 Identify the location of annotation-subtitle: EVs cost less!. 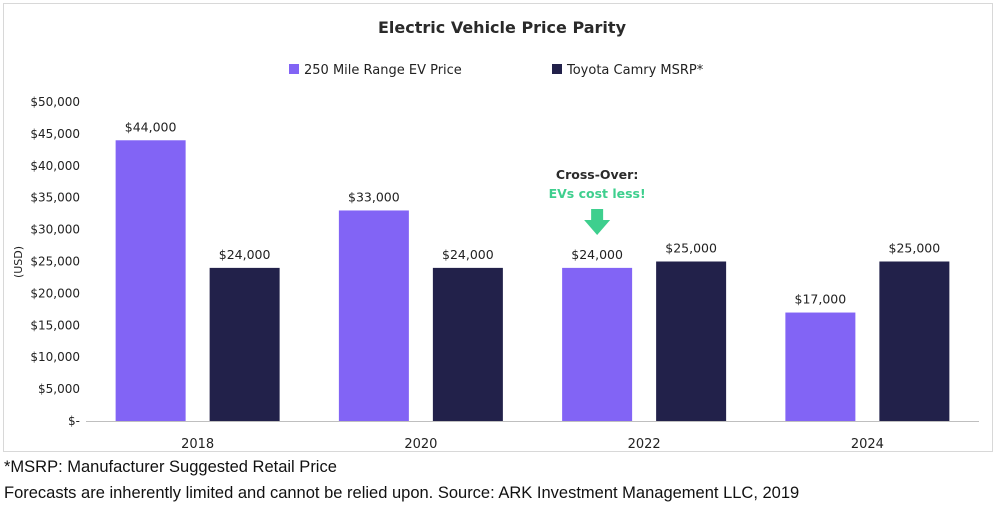
(597, 193).